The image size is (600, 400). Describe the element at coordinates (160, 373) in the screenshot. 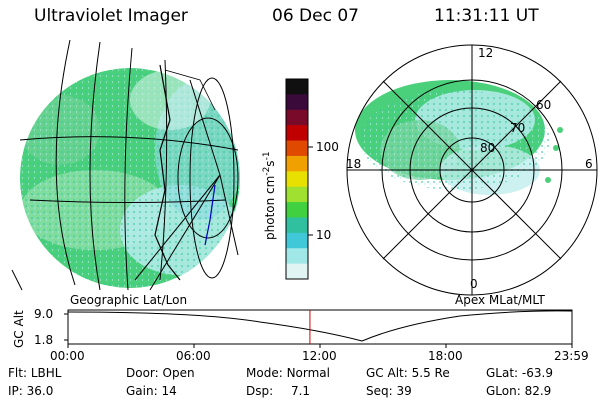

I see `door-field: Door: Open` at that location.